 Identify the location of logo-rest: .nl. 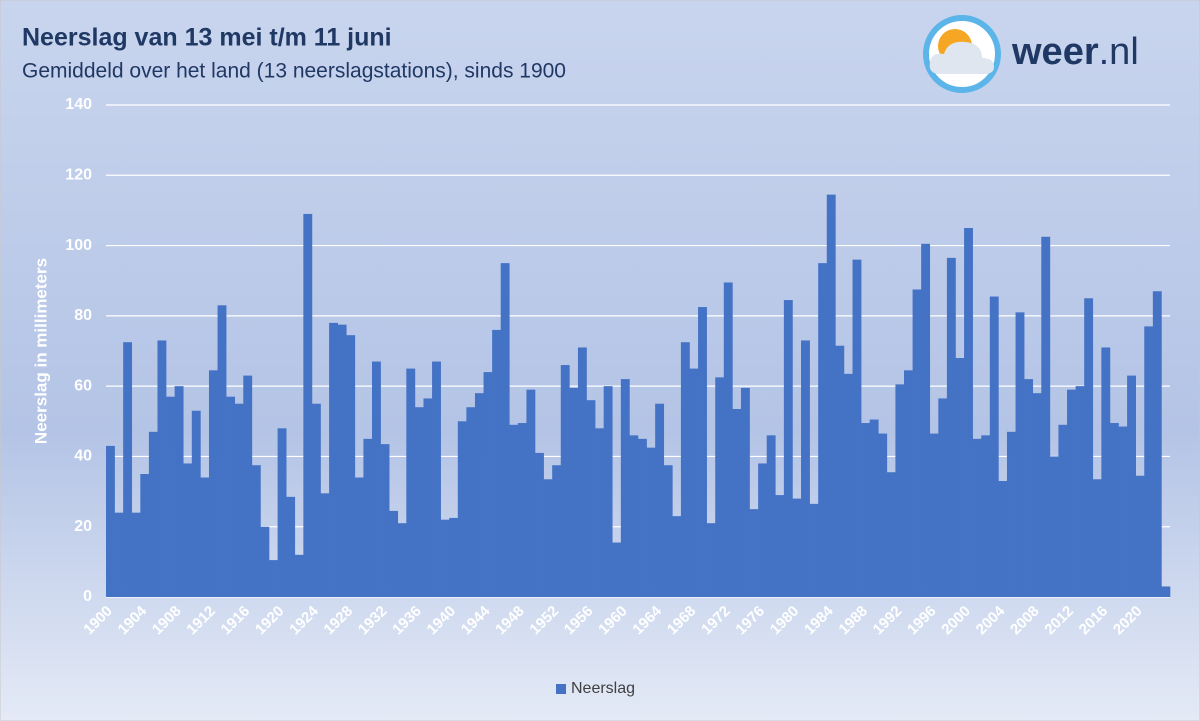
(1119, 52).